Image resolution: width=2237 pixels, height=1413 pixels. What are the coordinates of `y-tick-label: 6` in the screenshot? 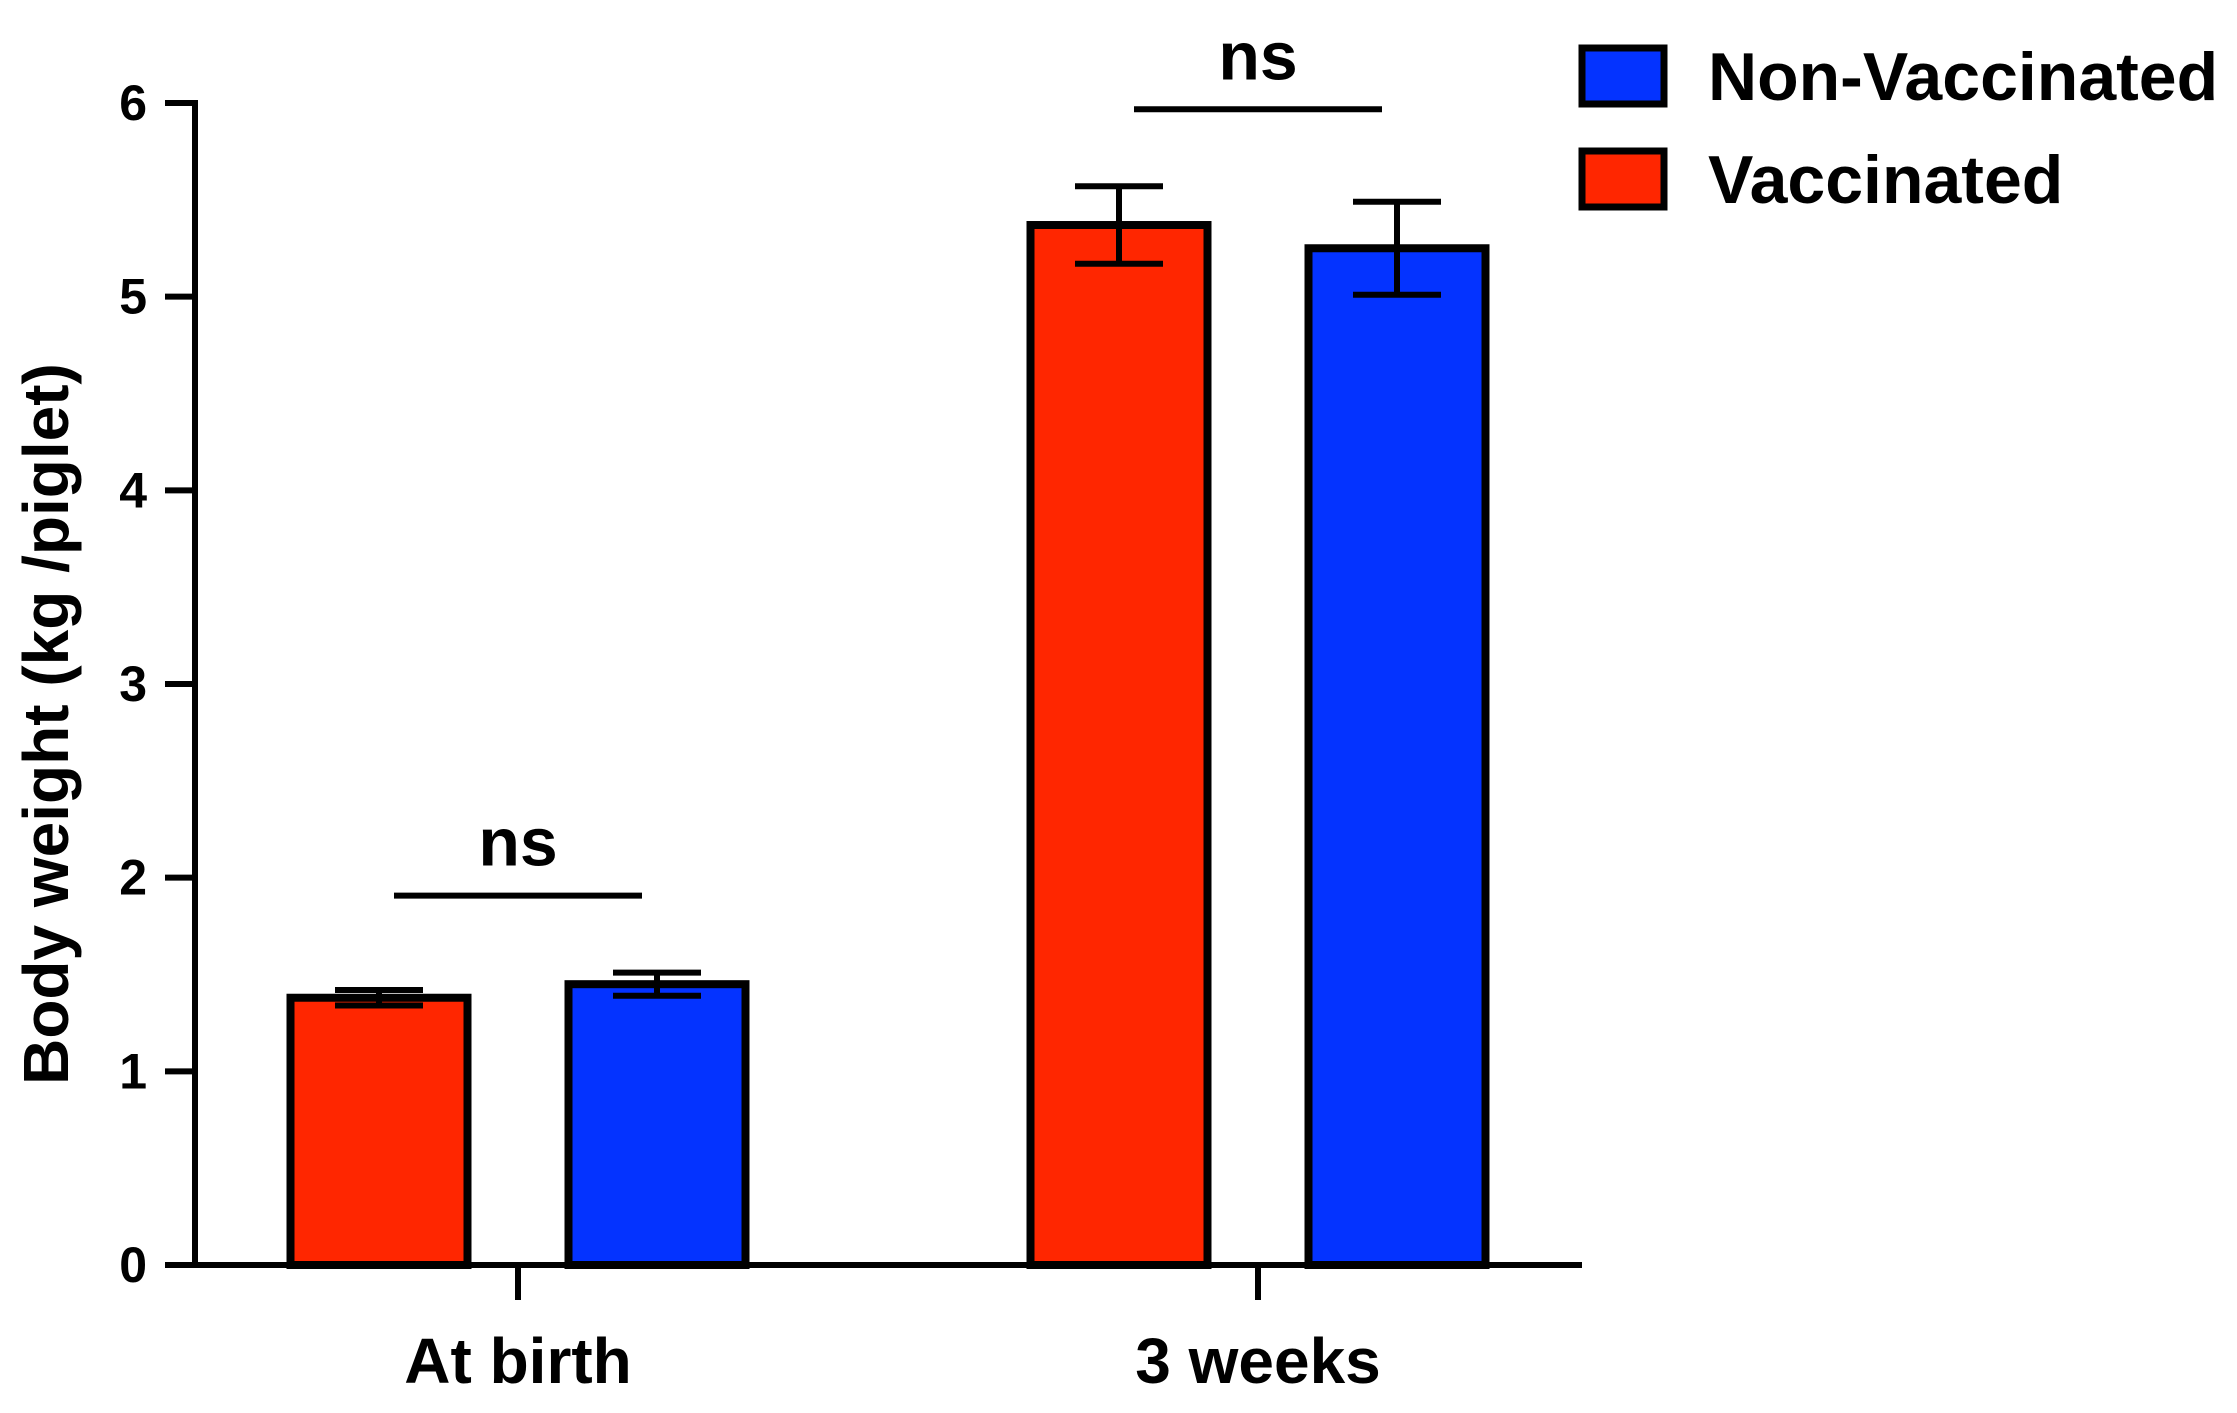 It's located at (133, 103).